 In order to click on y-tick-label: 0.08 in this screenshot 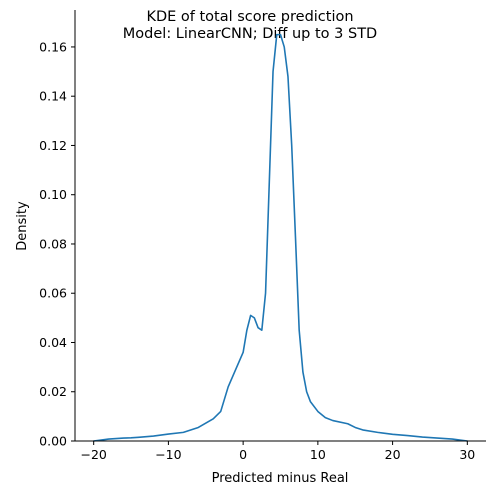, I will do `click(53, 243)`.